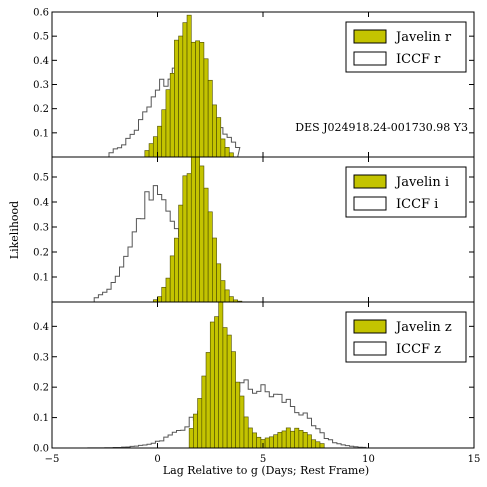  I want to click on x-tick-label: −5, so click(52, 459).